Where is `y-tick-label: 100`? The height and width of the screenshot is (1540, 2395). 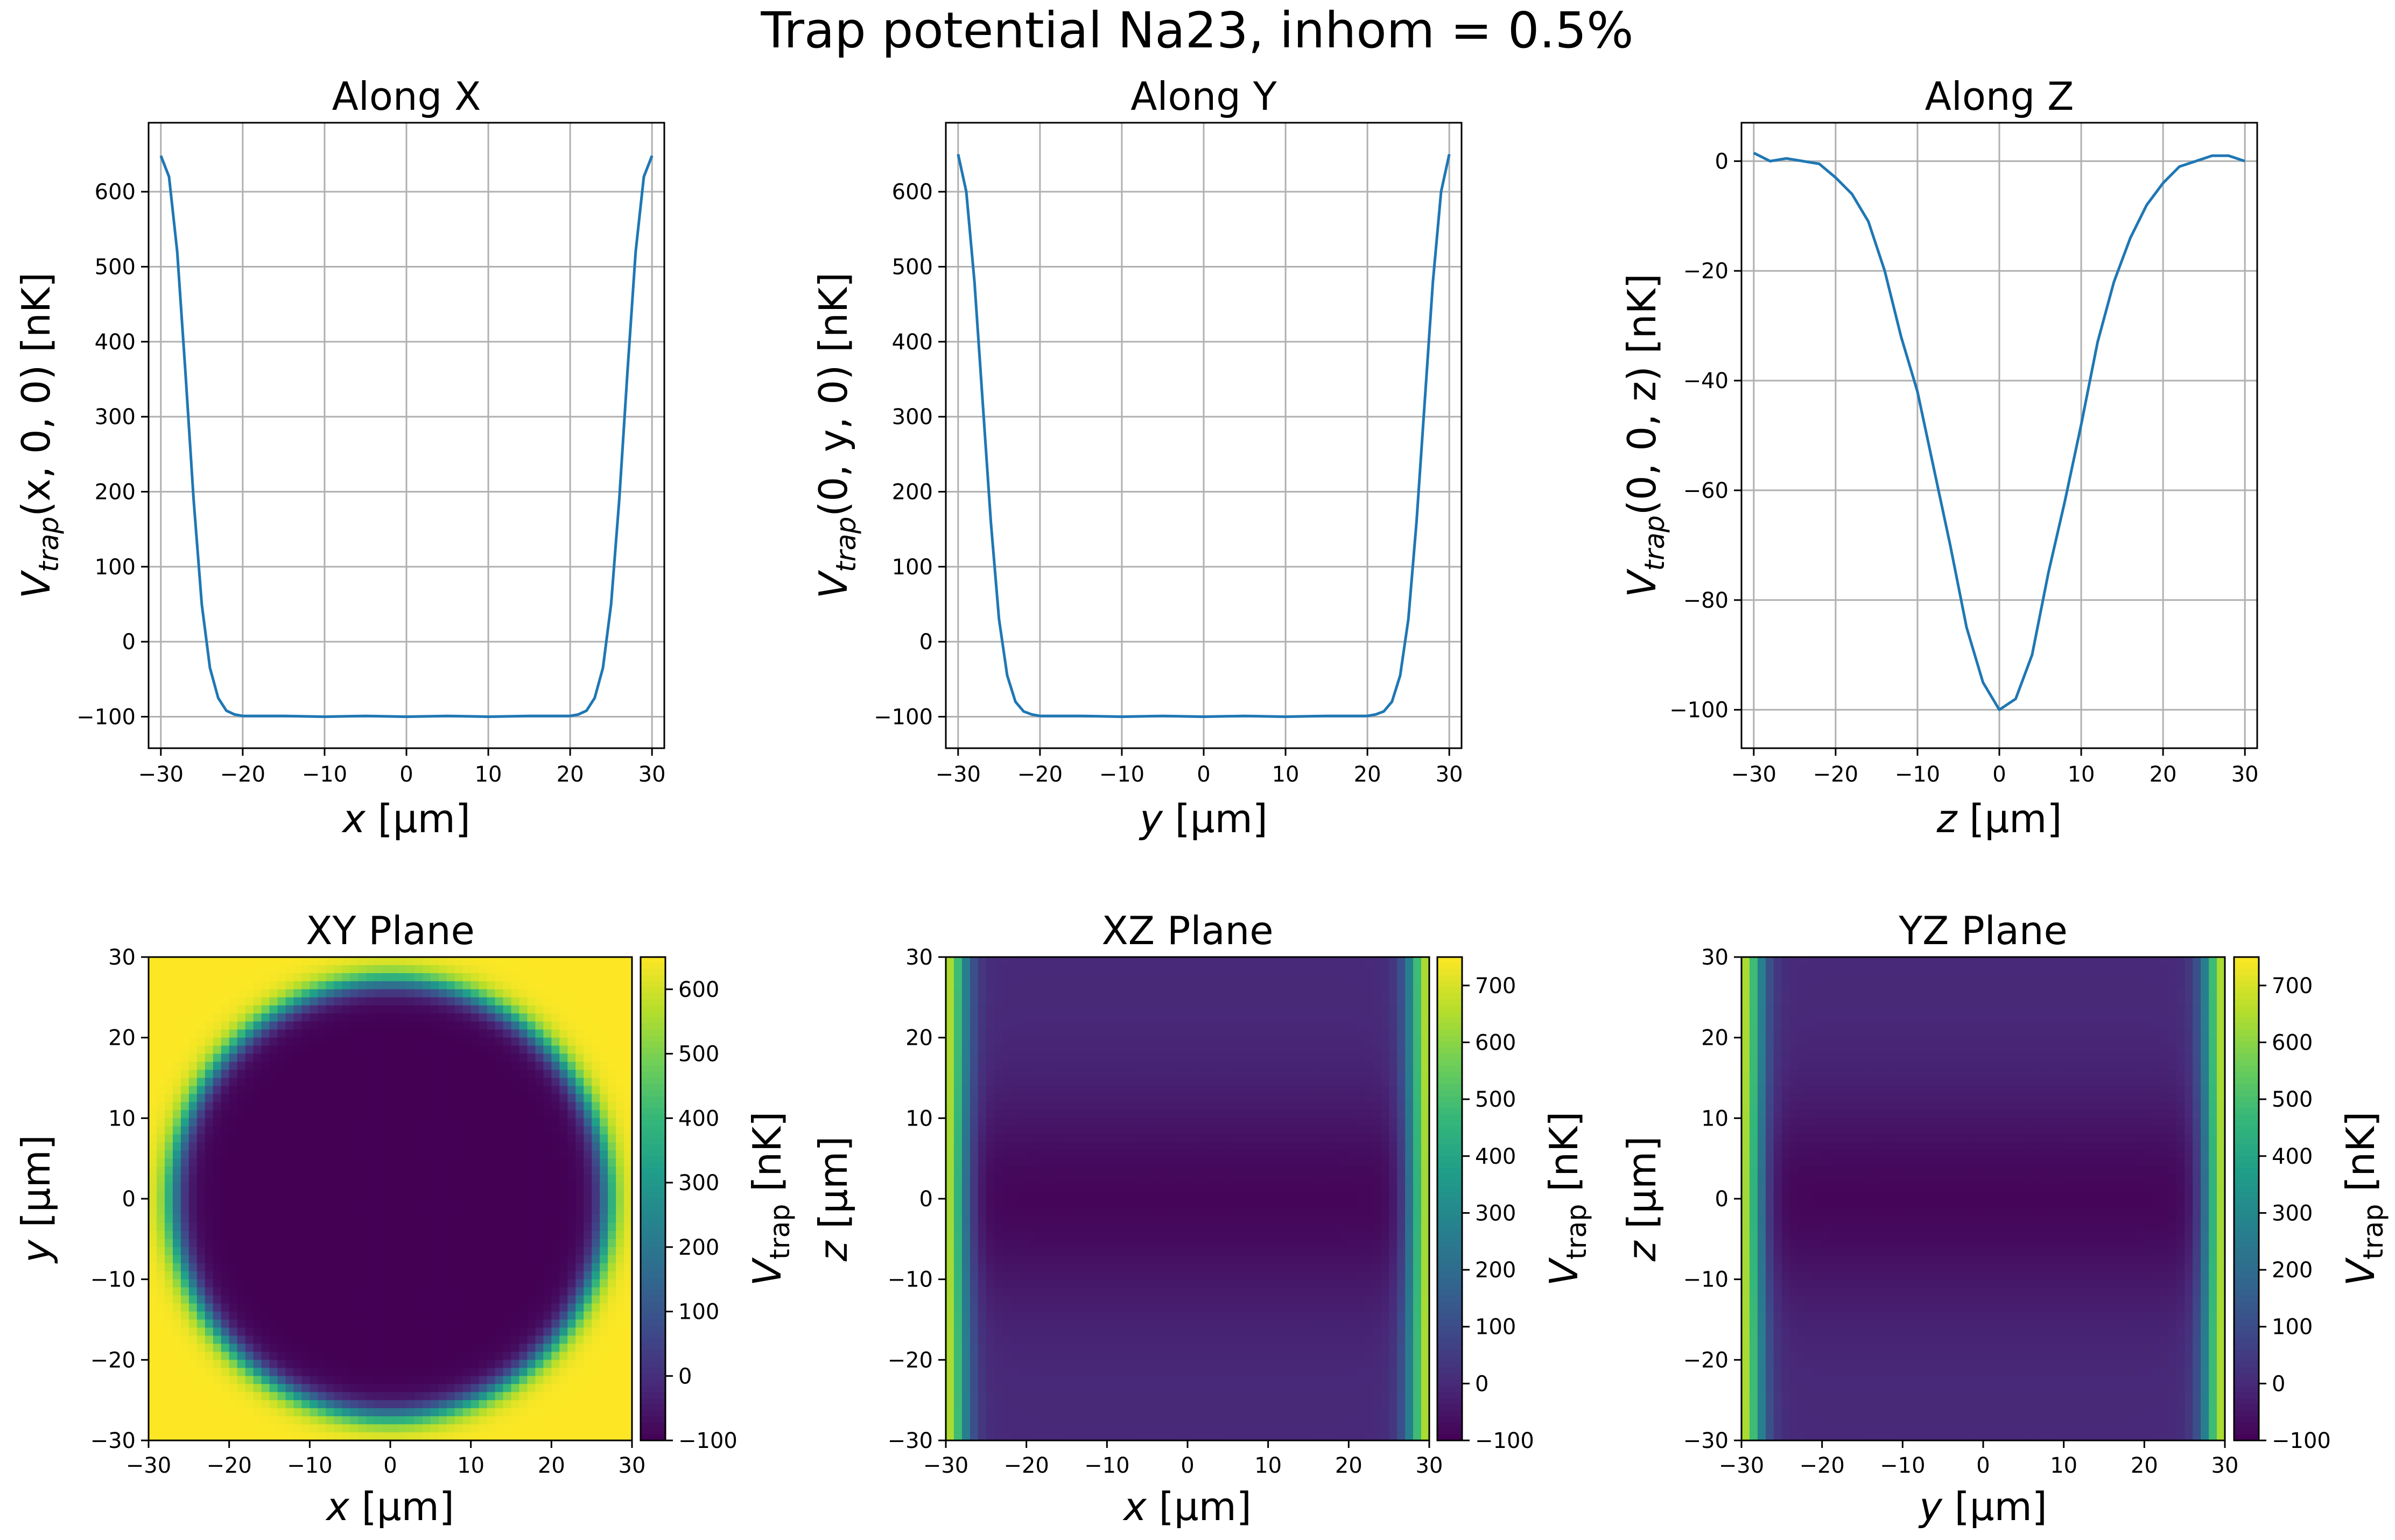 y-tick-label: 100 is located at coordinates (912, 567).